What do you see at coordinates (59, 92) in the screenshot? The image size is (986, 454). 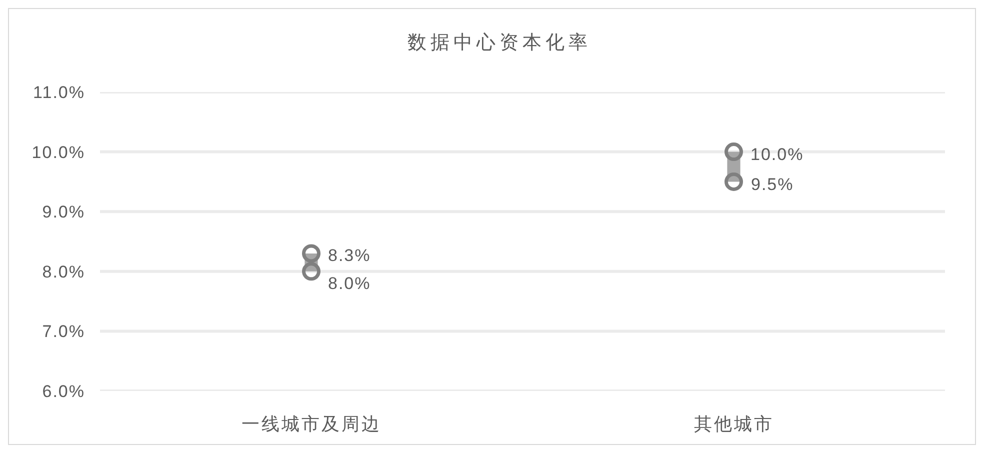 I see `y-tick-label: 11.0%` at bounding box center [59, 92].